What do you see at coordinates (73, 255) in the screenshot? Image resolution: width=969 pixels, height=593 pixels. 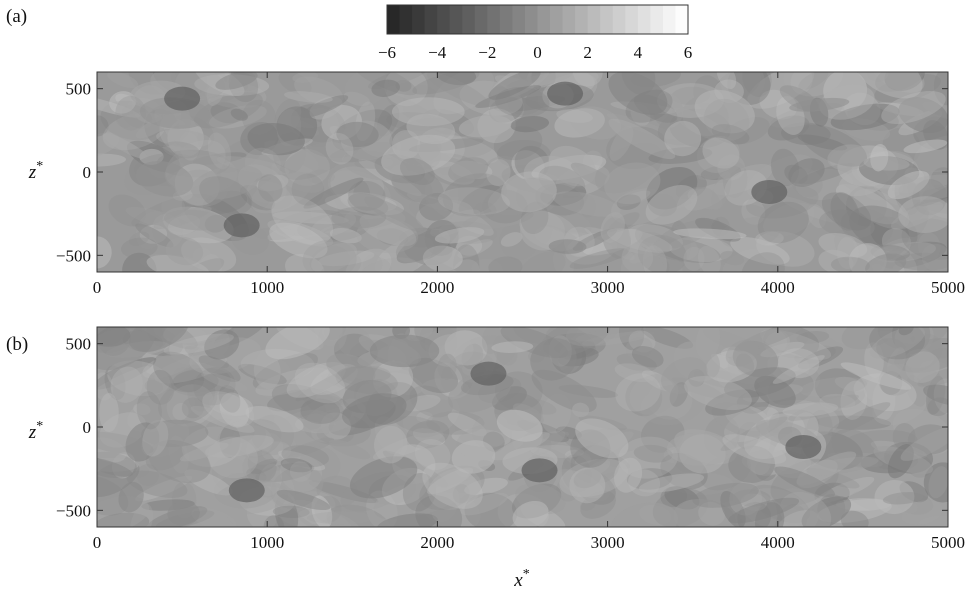 I see `y-tick-label: −500` at bounding box center [73, 255].